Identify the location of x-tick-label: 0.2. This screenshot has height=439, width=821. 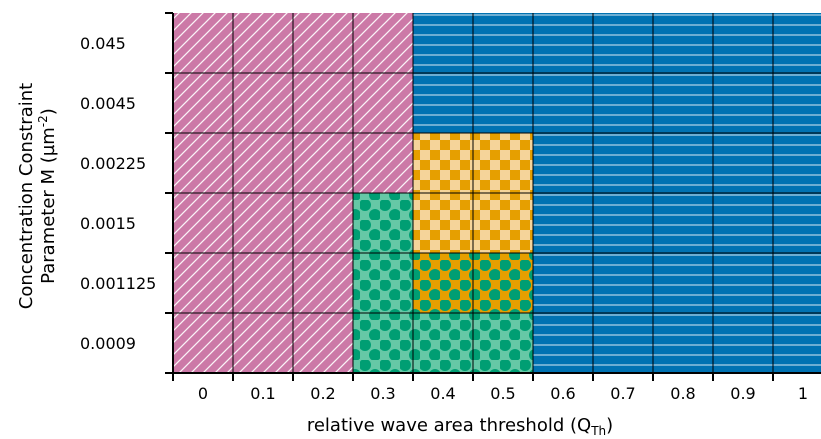
(322, 393).